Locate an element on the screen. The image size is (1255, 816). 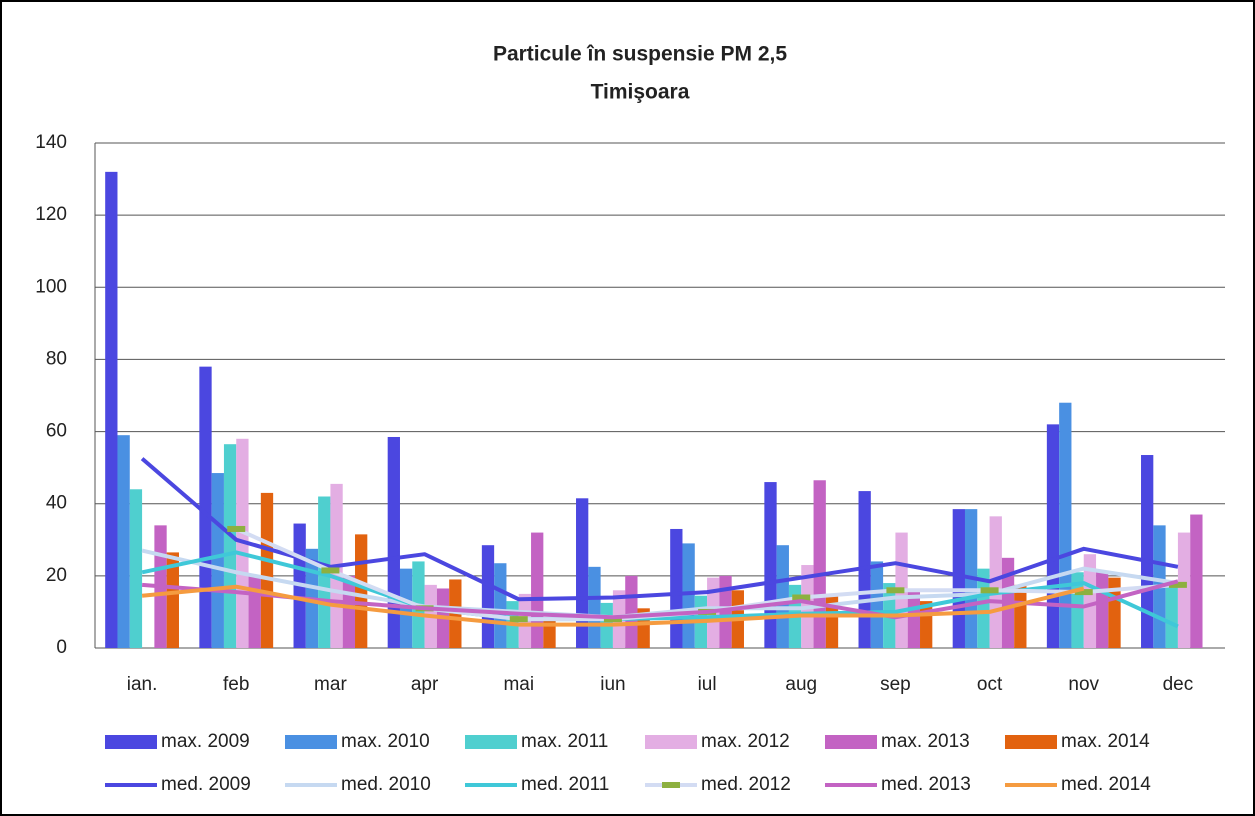
legend-label: max. 2010 is located at coordinates (385, 741).